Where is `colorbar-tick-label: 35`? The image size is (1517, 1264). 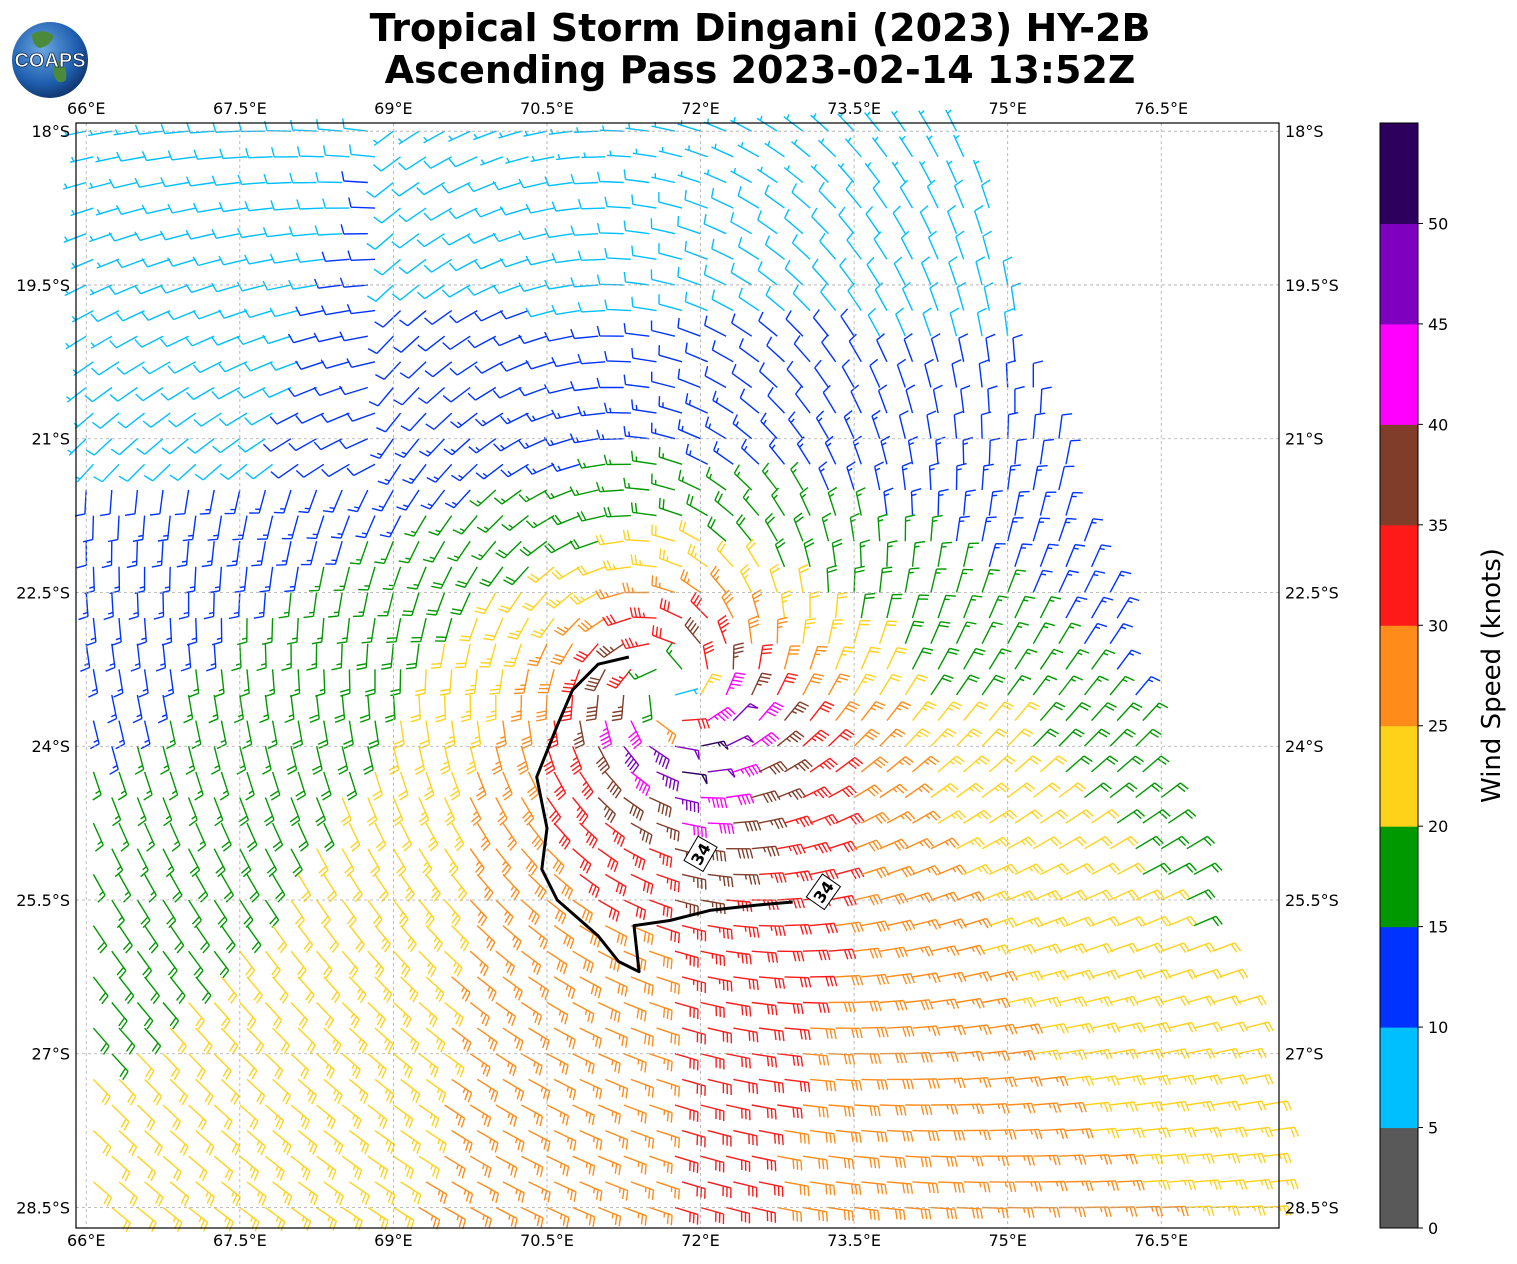
colorbar-tick-label: 35 is located at coordinates (1438, 525).